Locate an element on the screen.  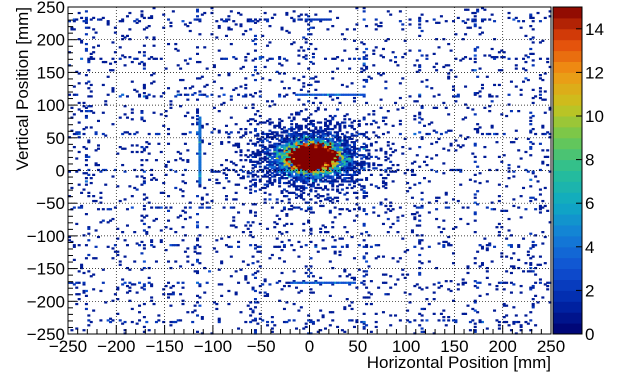
x-tick-label: 100 is located at coordinates (406, 346).